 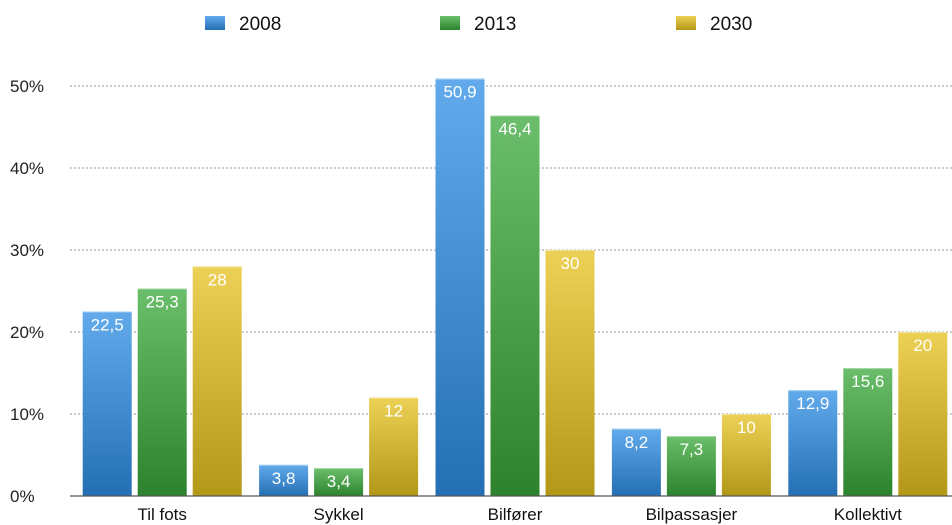 I want to click on data-label-2030-3: 10, so click(x=746, y=427).